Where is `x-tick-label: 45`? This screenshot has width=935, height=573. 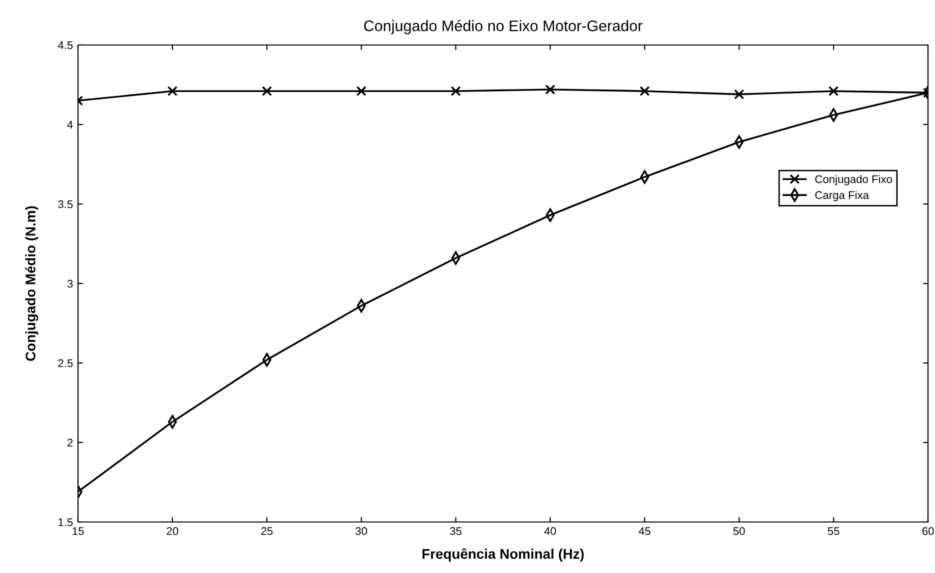
x-tick-label: 45 is located at coordinates (644, 531).